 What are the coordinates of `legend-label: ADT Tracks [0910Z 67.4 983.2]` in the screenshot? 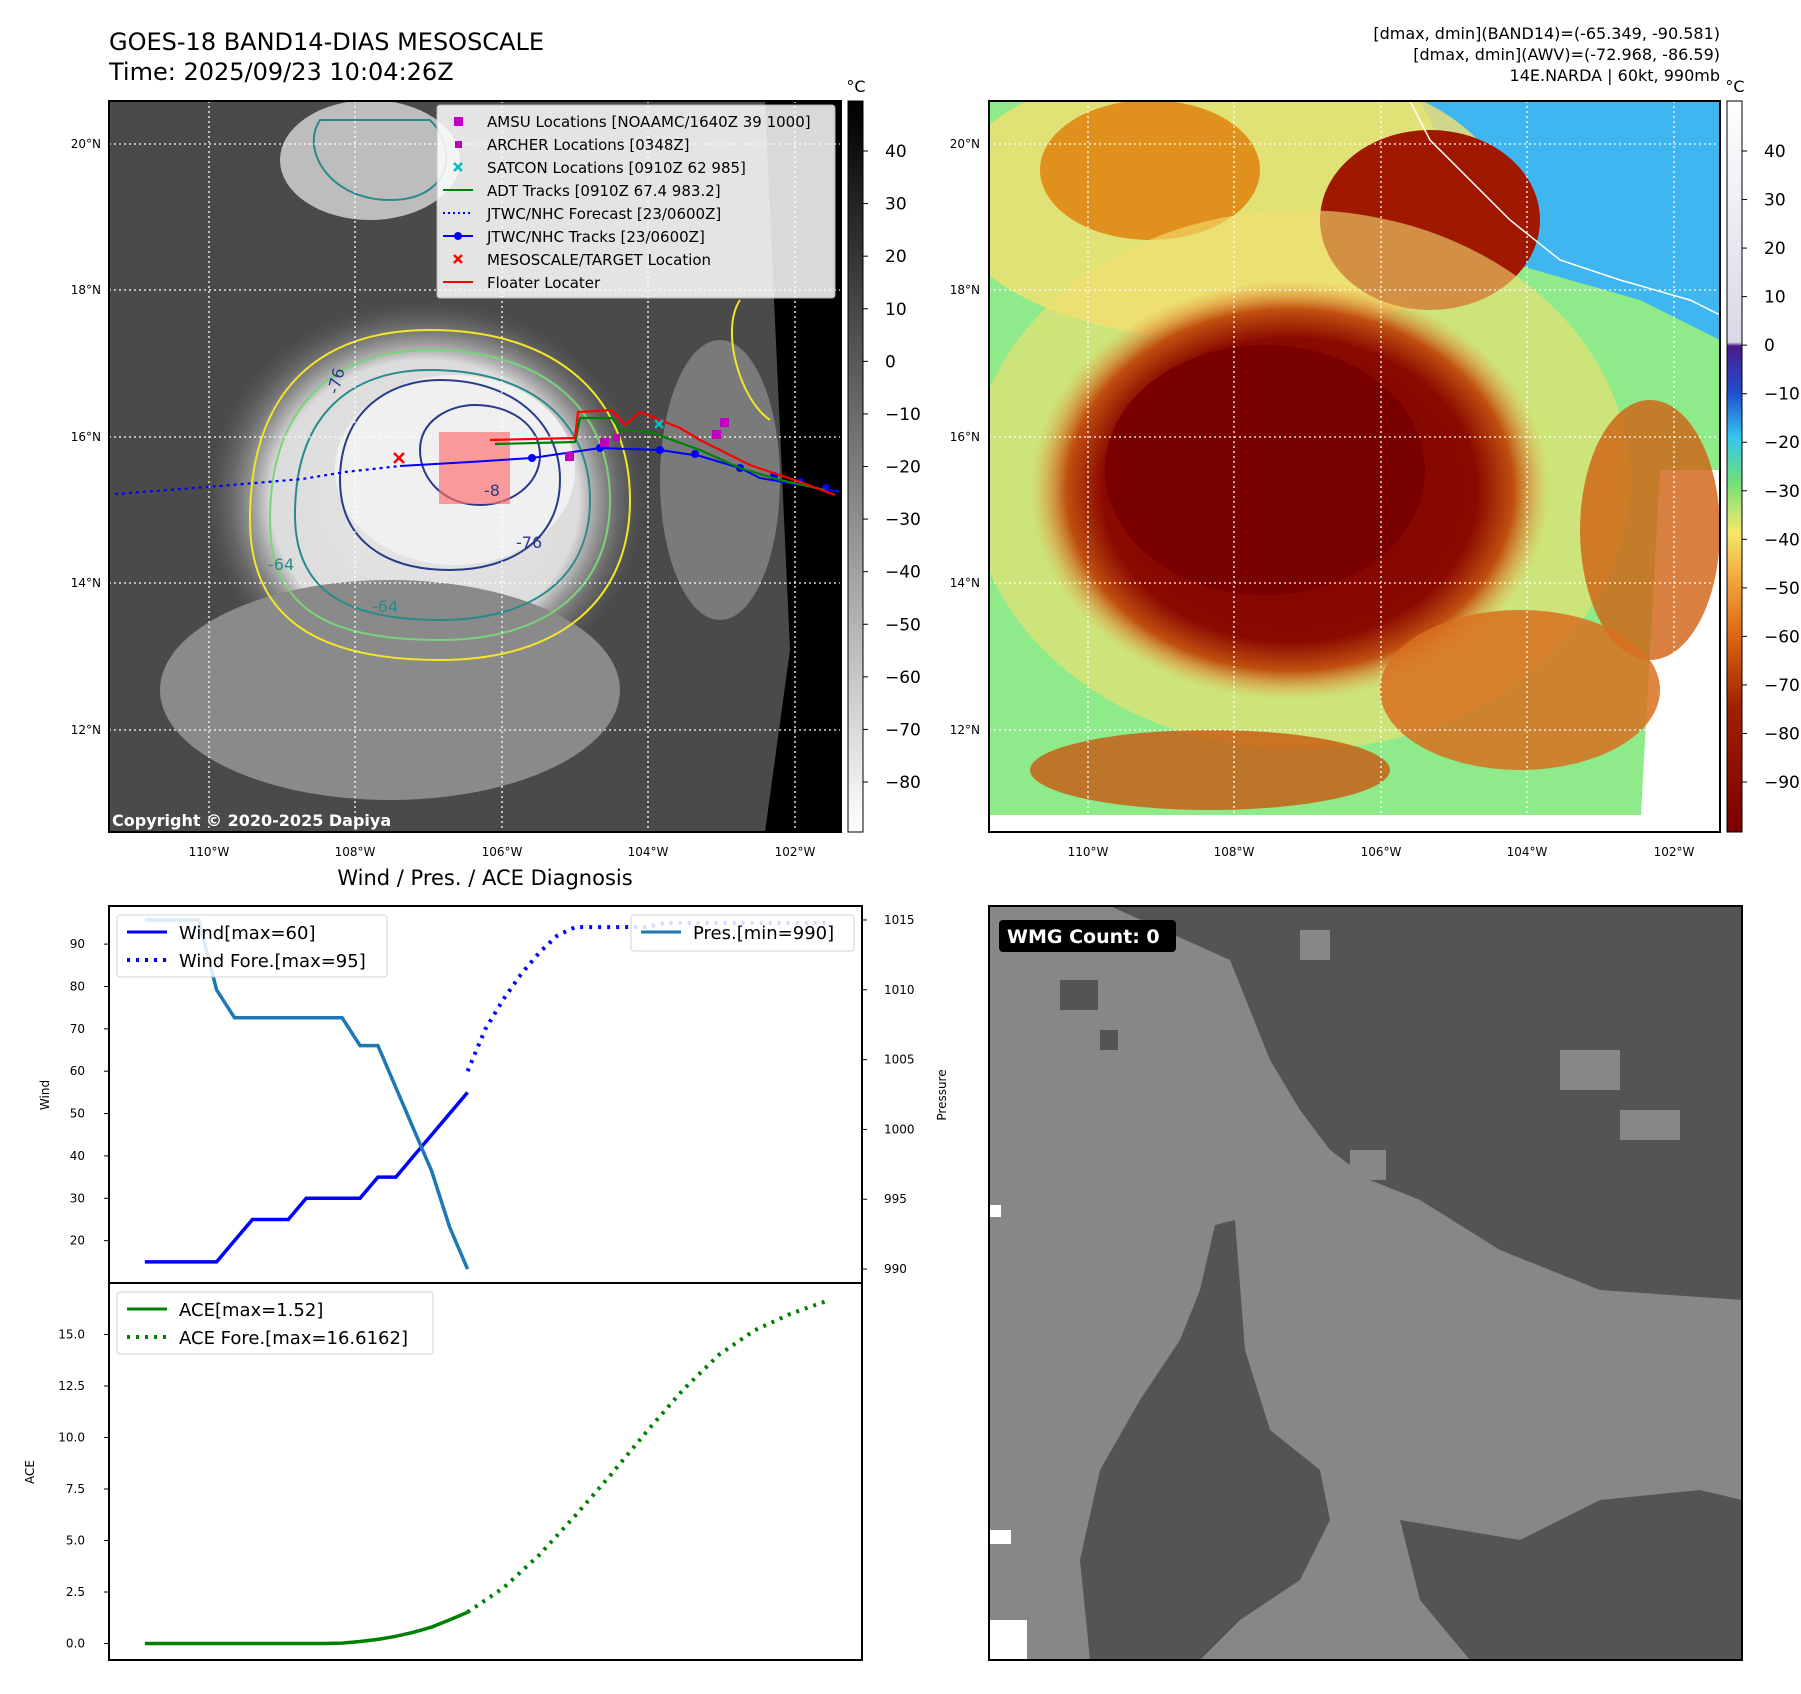 It's located at (604, 191).